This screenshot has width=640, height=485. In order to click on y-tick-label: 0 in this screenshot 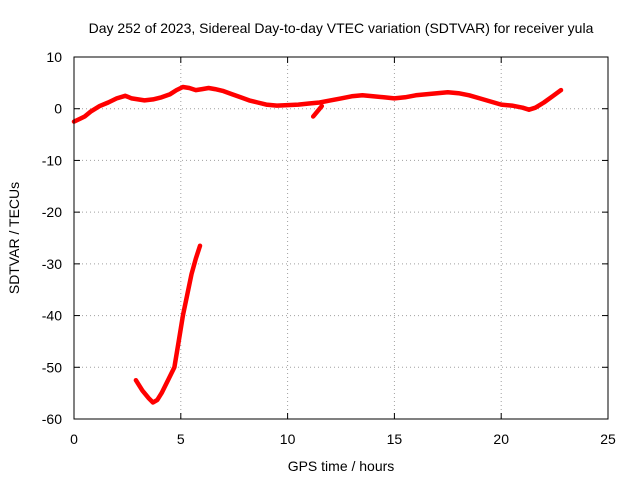, I will do `click(58, 109)`.